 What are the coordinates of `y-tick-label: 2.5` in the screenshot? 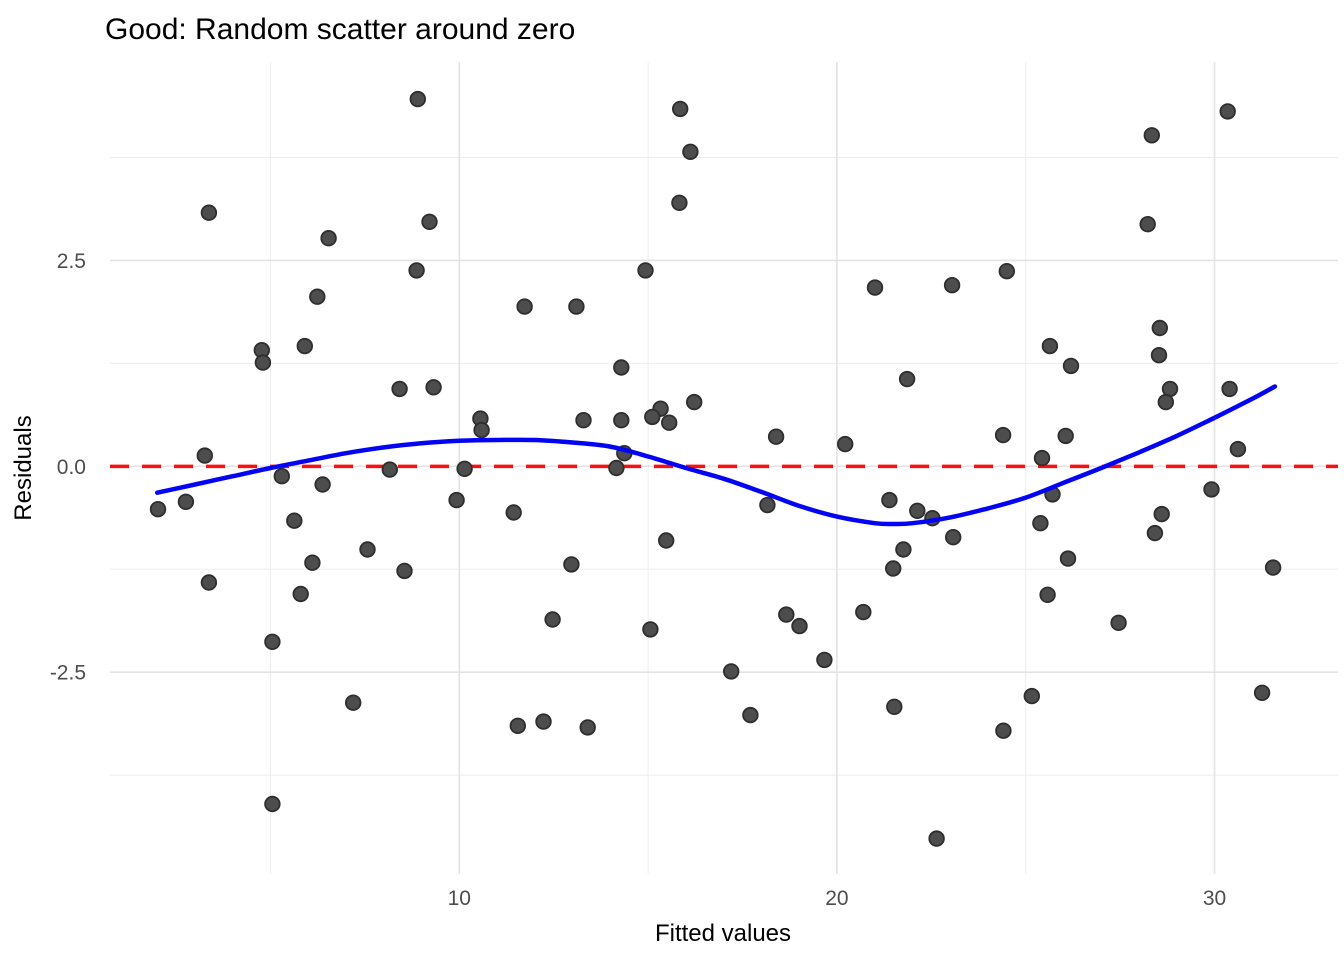 It's located at (71, 261).